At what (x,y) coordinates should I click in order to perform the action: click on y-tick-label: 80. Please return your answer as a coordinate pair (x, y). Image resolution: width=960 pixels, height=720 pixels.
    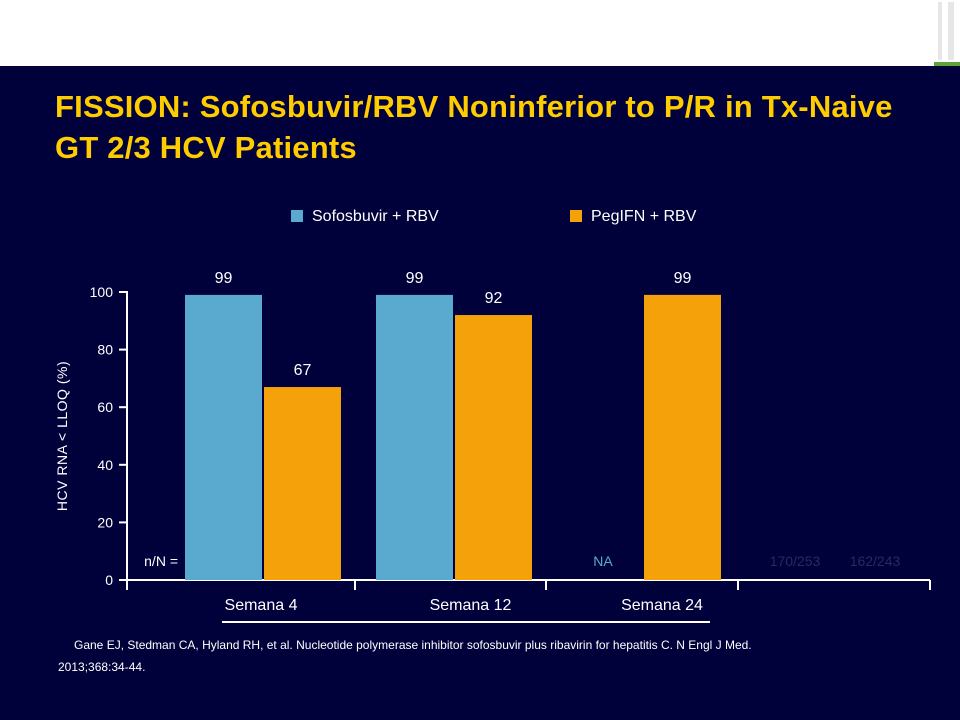
    Looking at the image, I should click on (105, 350).